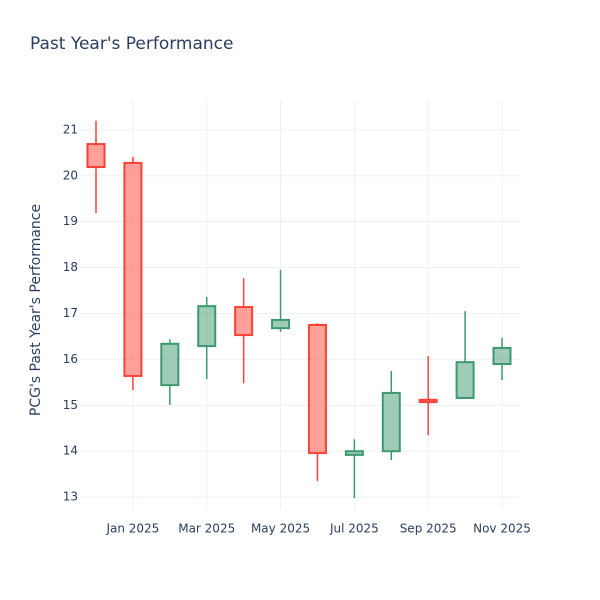 The width and height of the screenshot is (600, 600). What do you see at coordinates (70, 359) in the screenshot?
I see `y-tick-label: 16` at bounding box center [70, 359].